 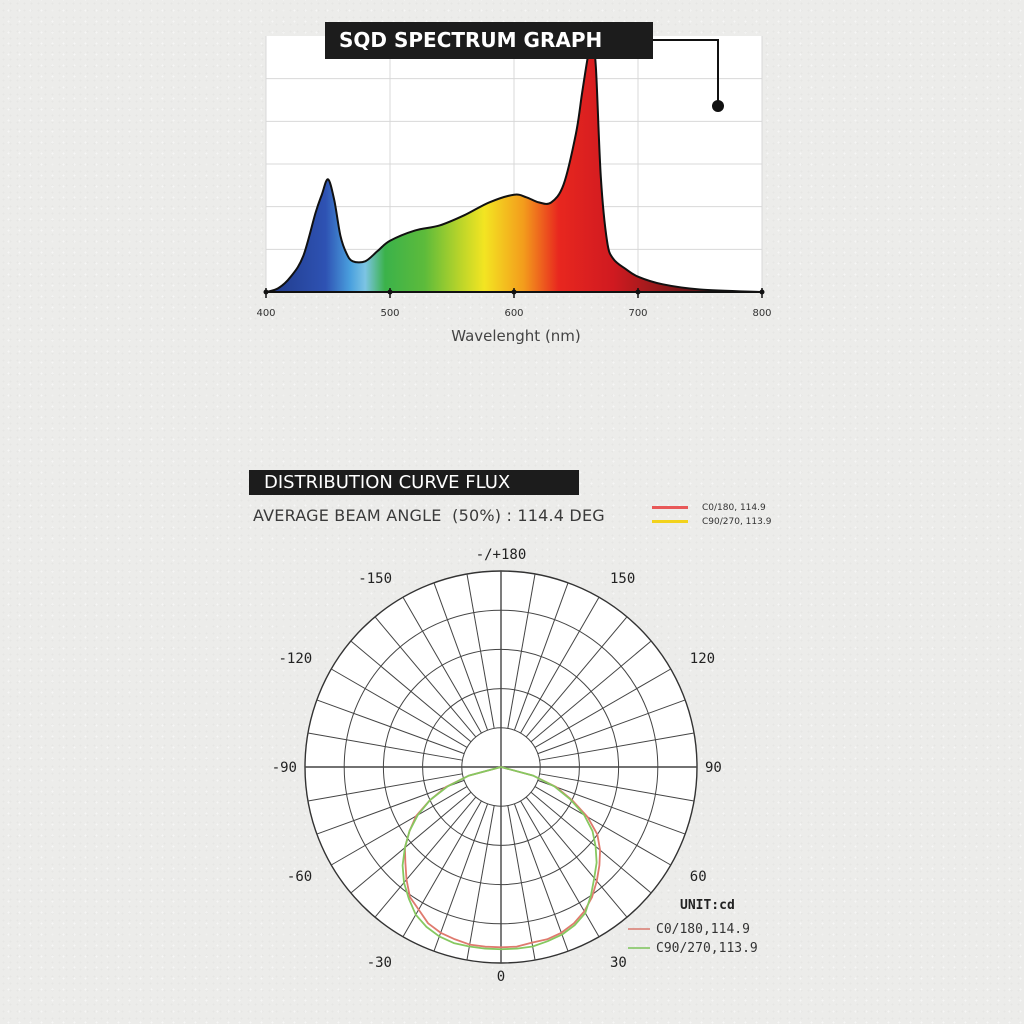 I want to click on beam-angle-text: AVERAGE BEAM ANGLE (50%) : 114.4 DEG, so click(x=429, y=515).